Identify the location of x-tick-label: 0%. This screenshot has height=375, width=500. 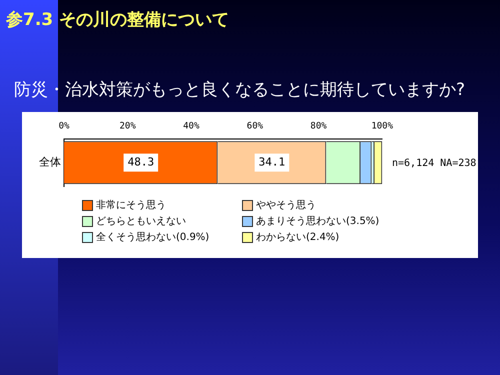
(64, 127).